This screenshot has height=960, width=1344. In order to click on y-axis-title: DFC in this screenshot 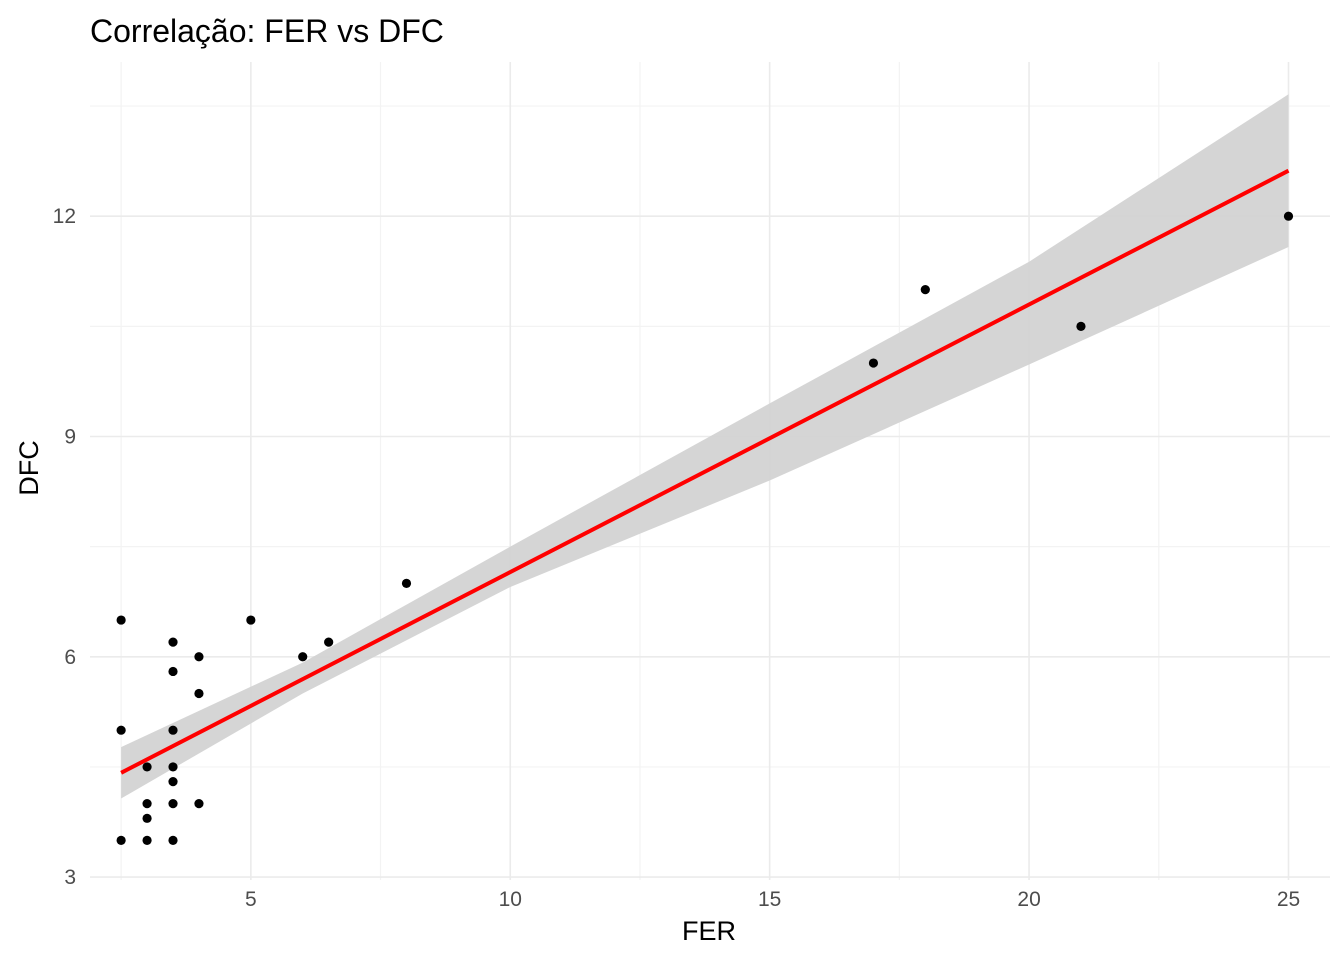, I will do `click(29, 468)`.